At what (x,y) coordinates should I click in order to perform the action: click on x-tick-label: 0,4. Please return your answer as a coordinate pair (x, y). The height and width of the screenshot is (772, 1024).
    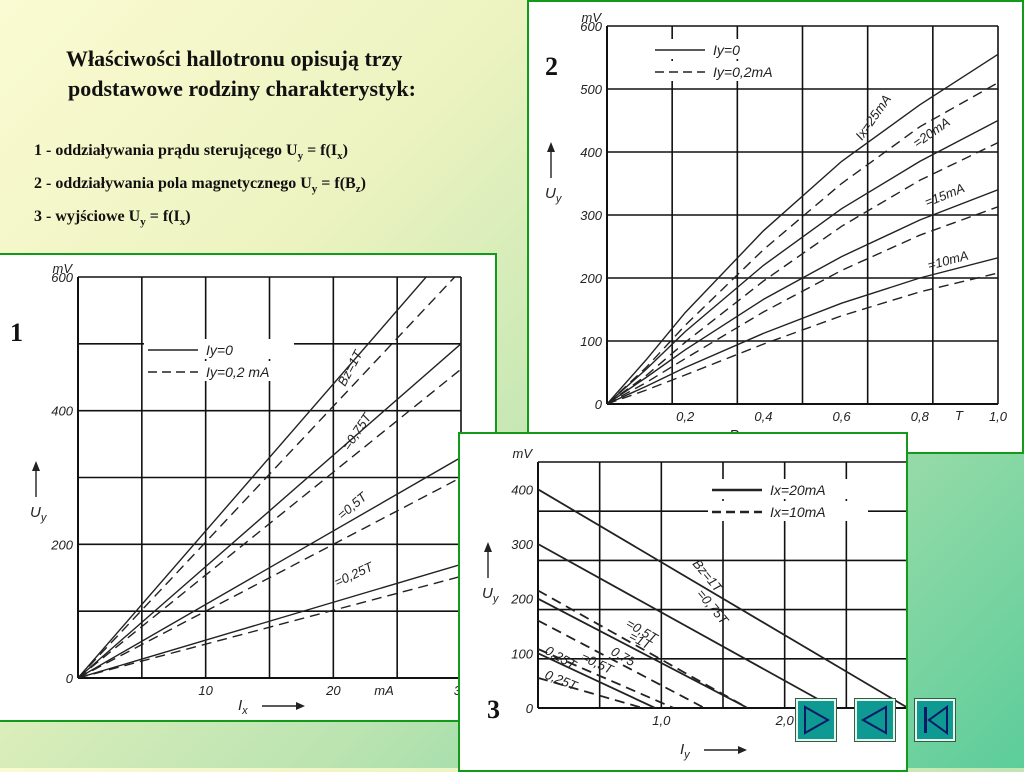
    Looking at the image, I should click on (763, 416).